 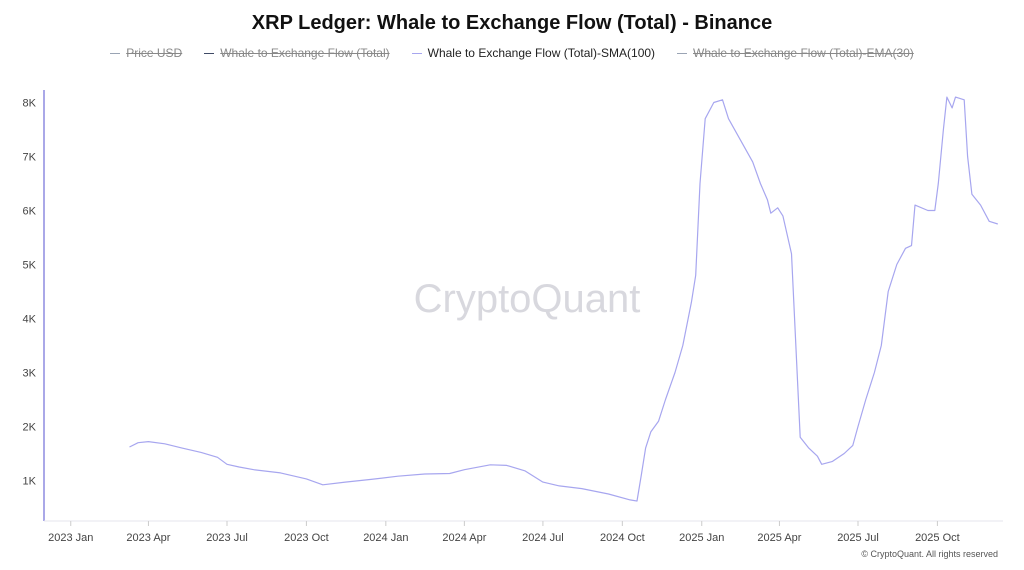 I want to click on y-tick-label: 1K, so click(x=30, y=482).